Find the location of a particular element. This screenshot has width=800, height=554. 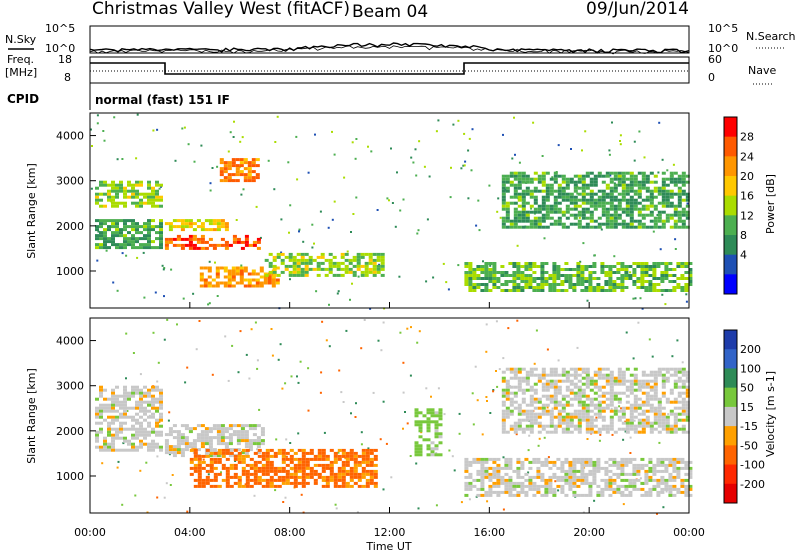

power-colorbar-swatch is located at coordinates (730, 205).